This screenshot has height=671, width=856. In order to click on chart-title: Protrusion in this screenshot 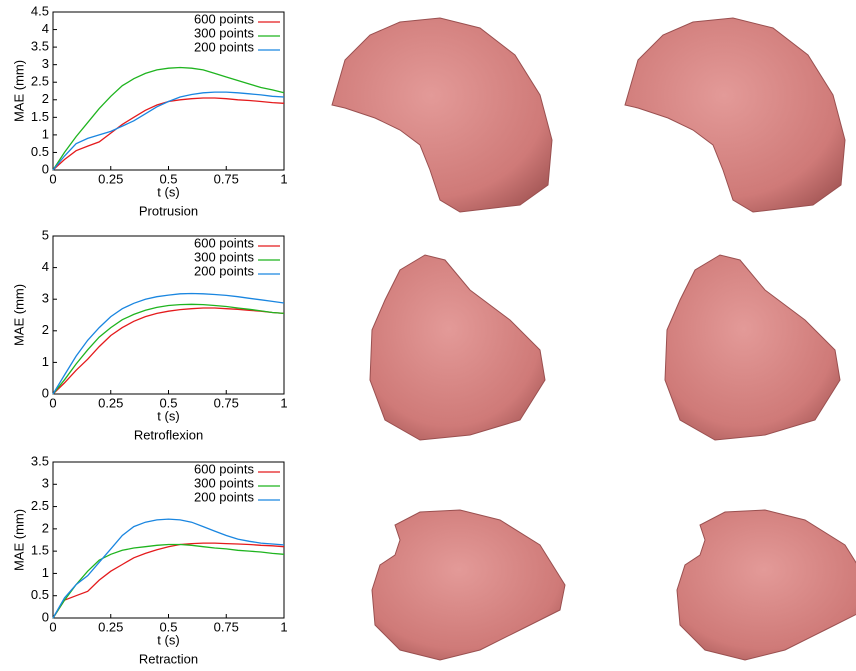, I will do `click(168, 210)`.